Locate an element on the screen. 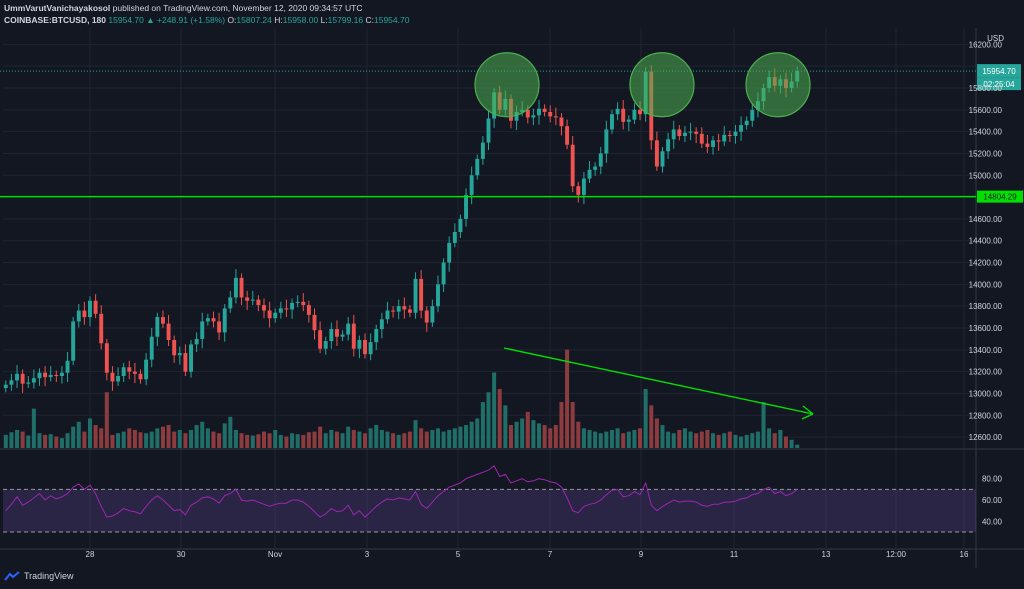 The image size is (1024, 589). time-tick-label: 5 is located at coordinates (458, 554).